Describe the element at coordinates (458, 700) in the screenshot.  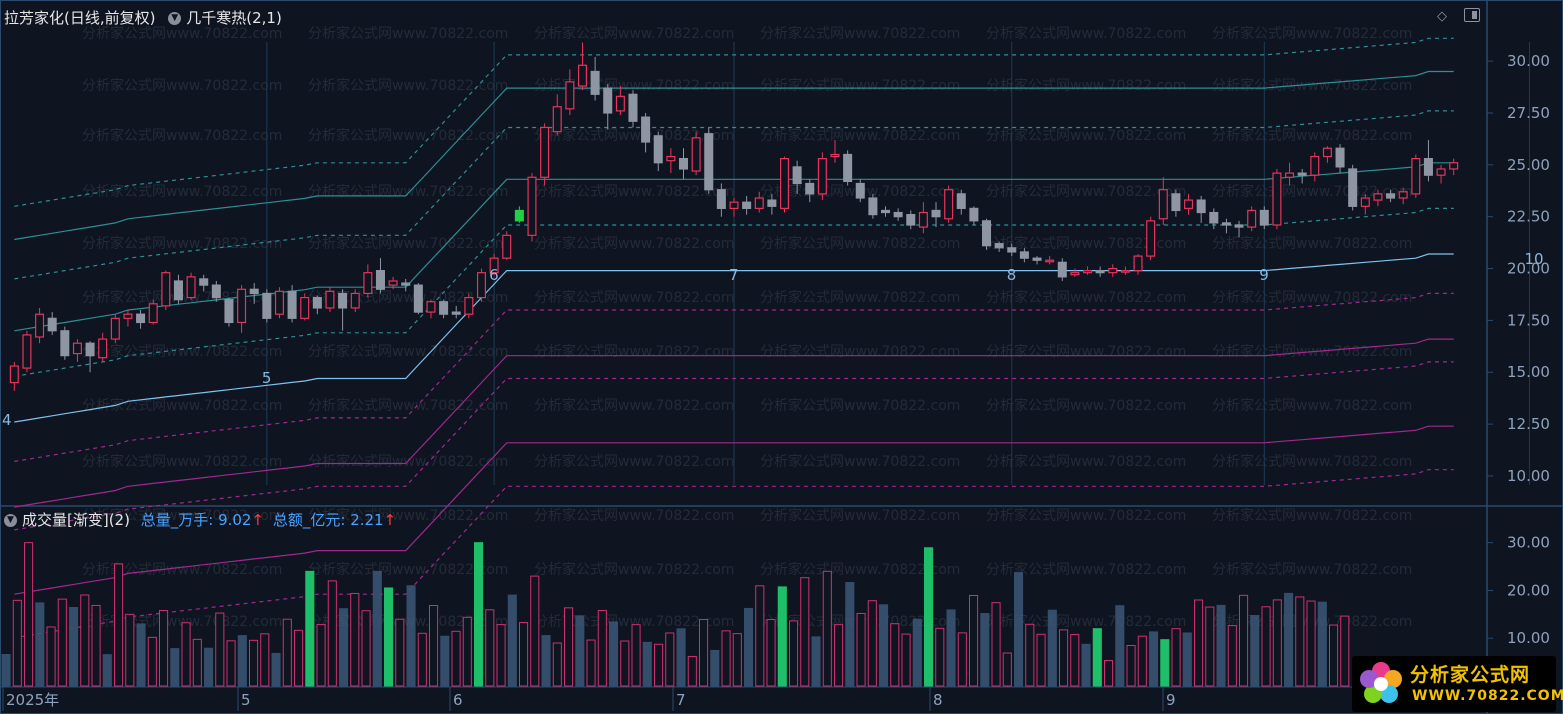
I see `time-tick-label: 6` at that location.